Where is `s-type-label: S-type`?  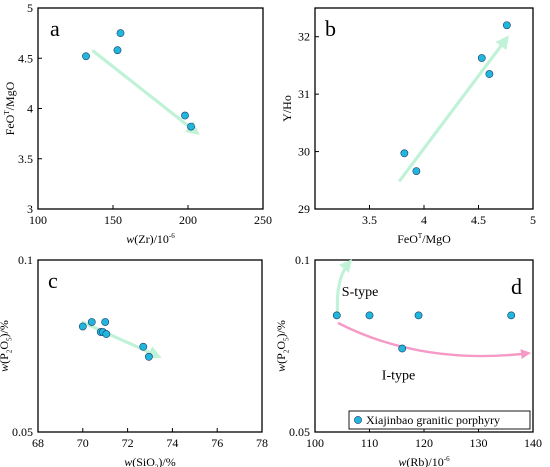
s-type-label: S-type is located at coordinates (360, 292).